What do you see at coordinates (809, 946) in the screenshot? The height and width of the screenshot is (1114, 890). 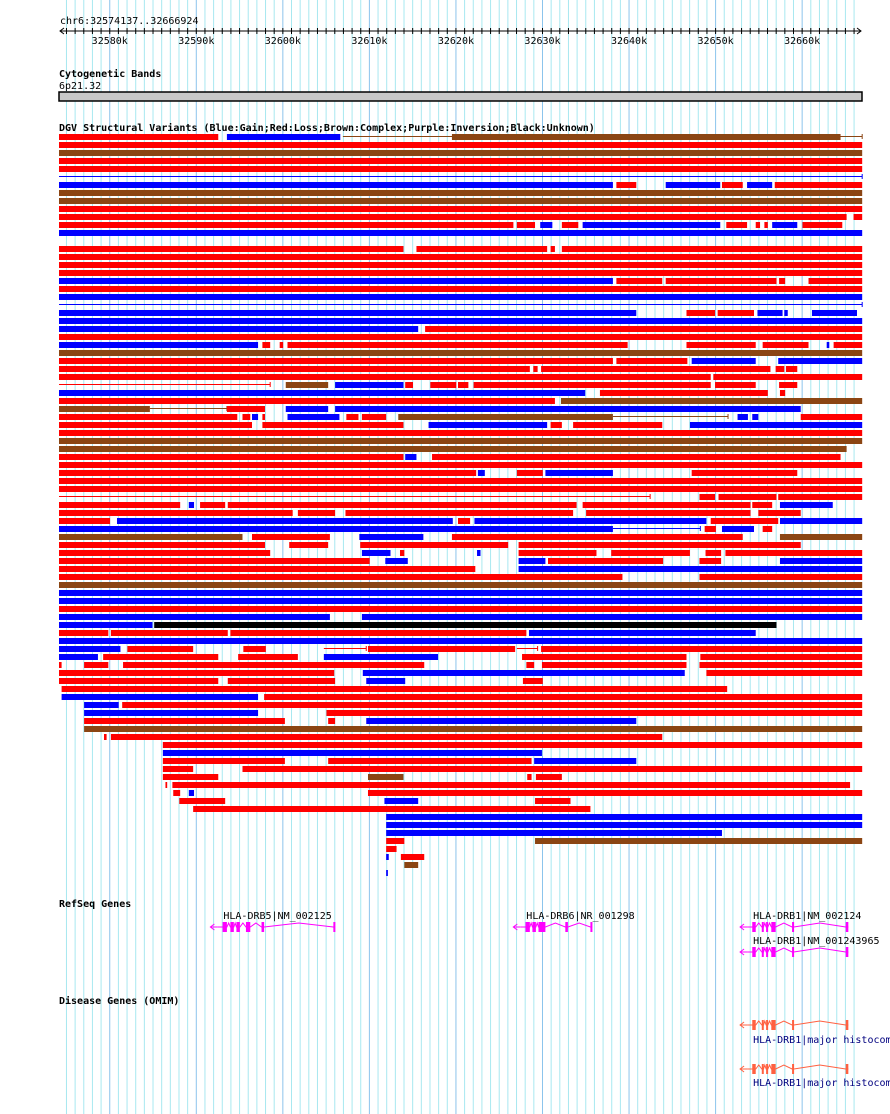 I see `refseq-gene: HLA-DRB1|NM_001243965` at bounding box center [809, 946].